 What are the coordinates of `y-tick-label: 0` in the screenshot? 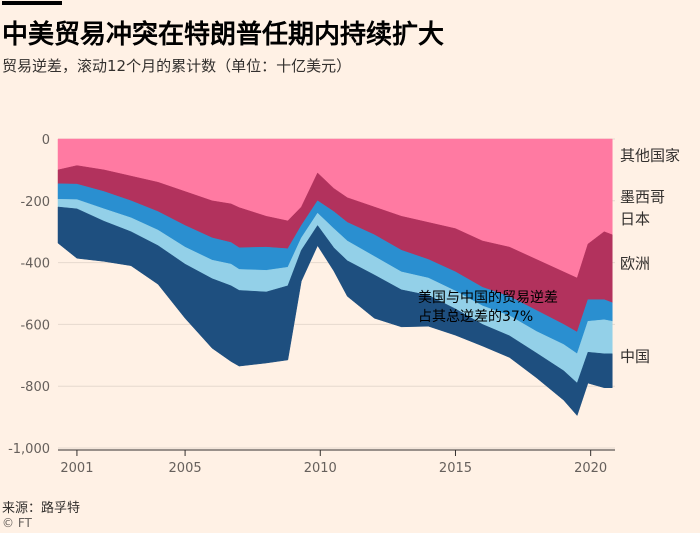 It's located at (46, 140).